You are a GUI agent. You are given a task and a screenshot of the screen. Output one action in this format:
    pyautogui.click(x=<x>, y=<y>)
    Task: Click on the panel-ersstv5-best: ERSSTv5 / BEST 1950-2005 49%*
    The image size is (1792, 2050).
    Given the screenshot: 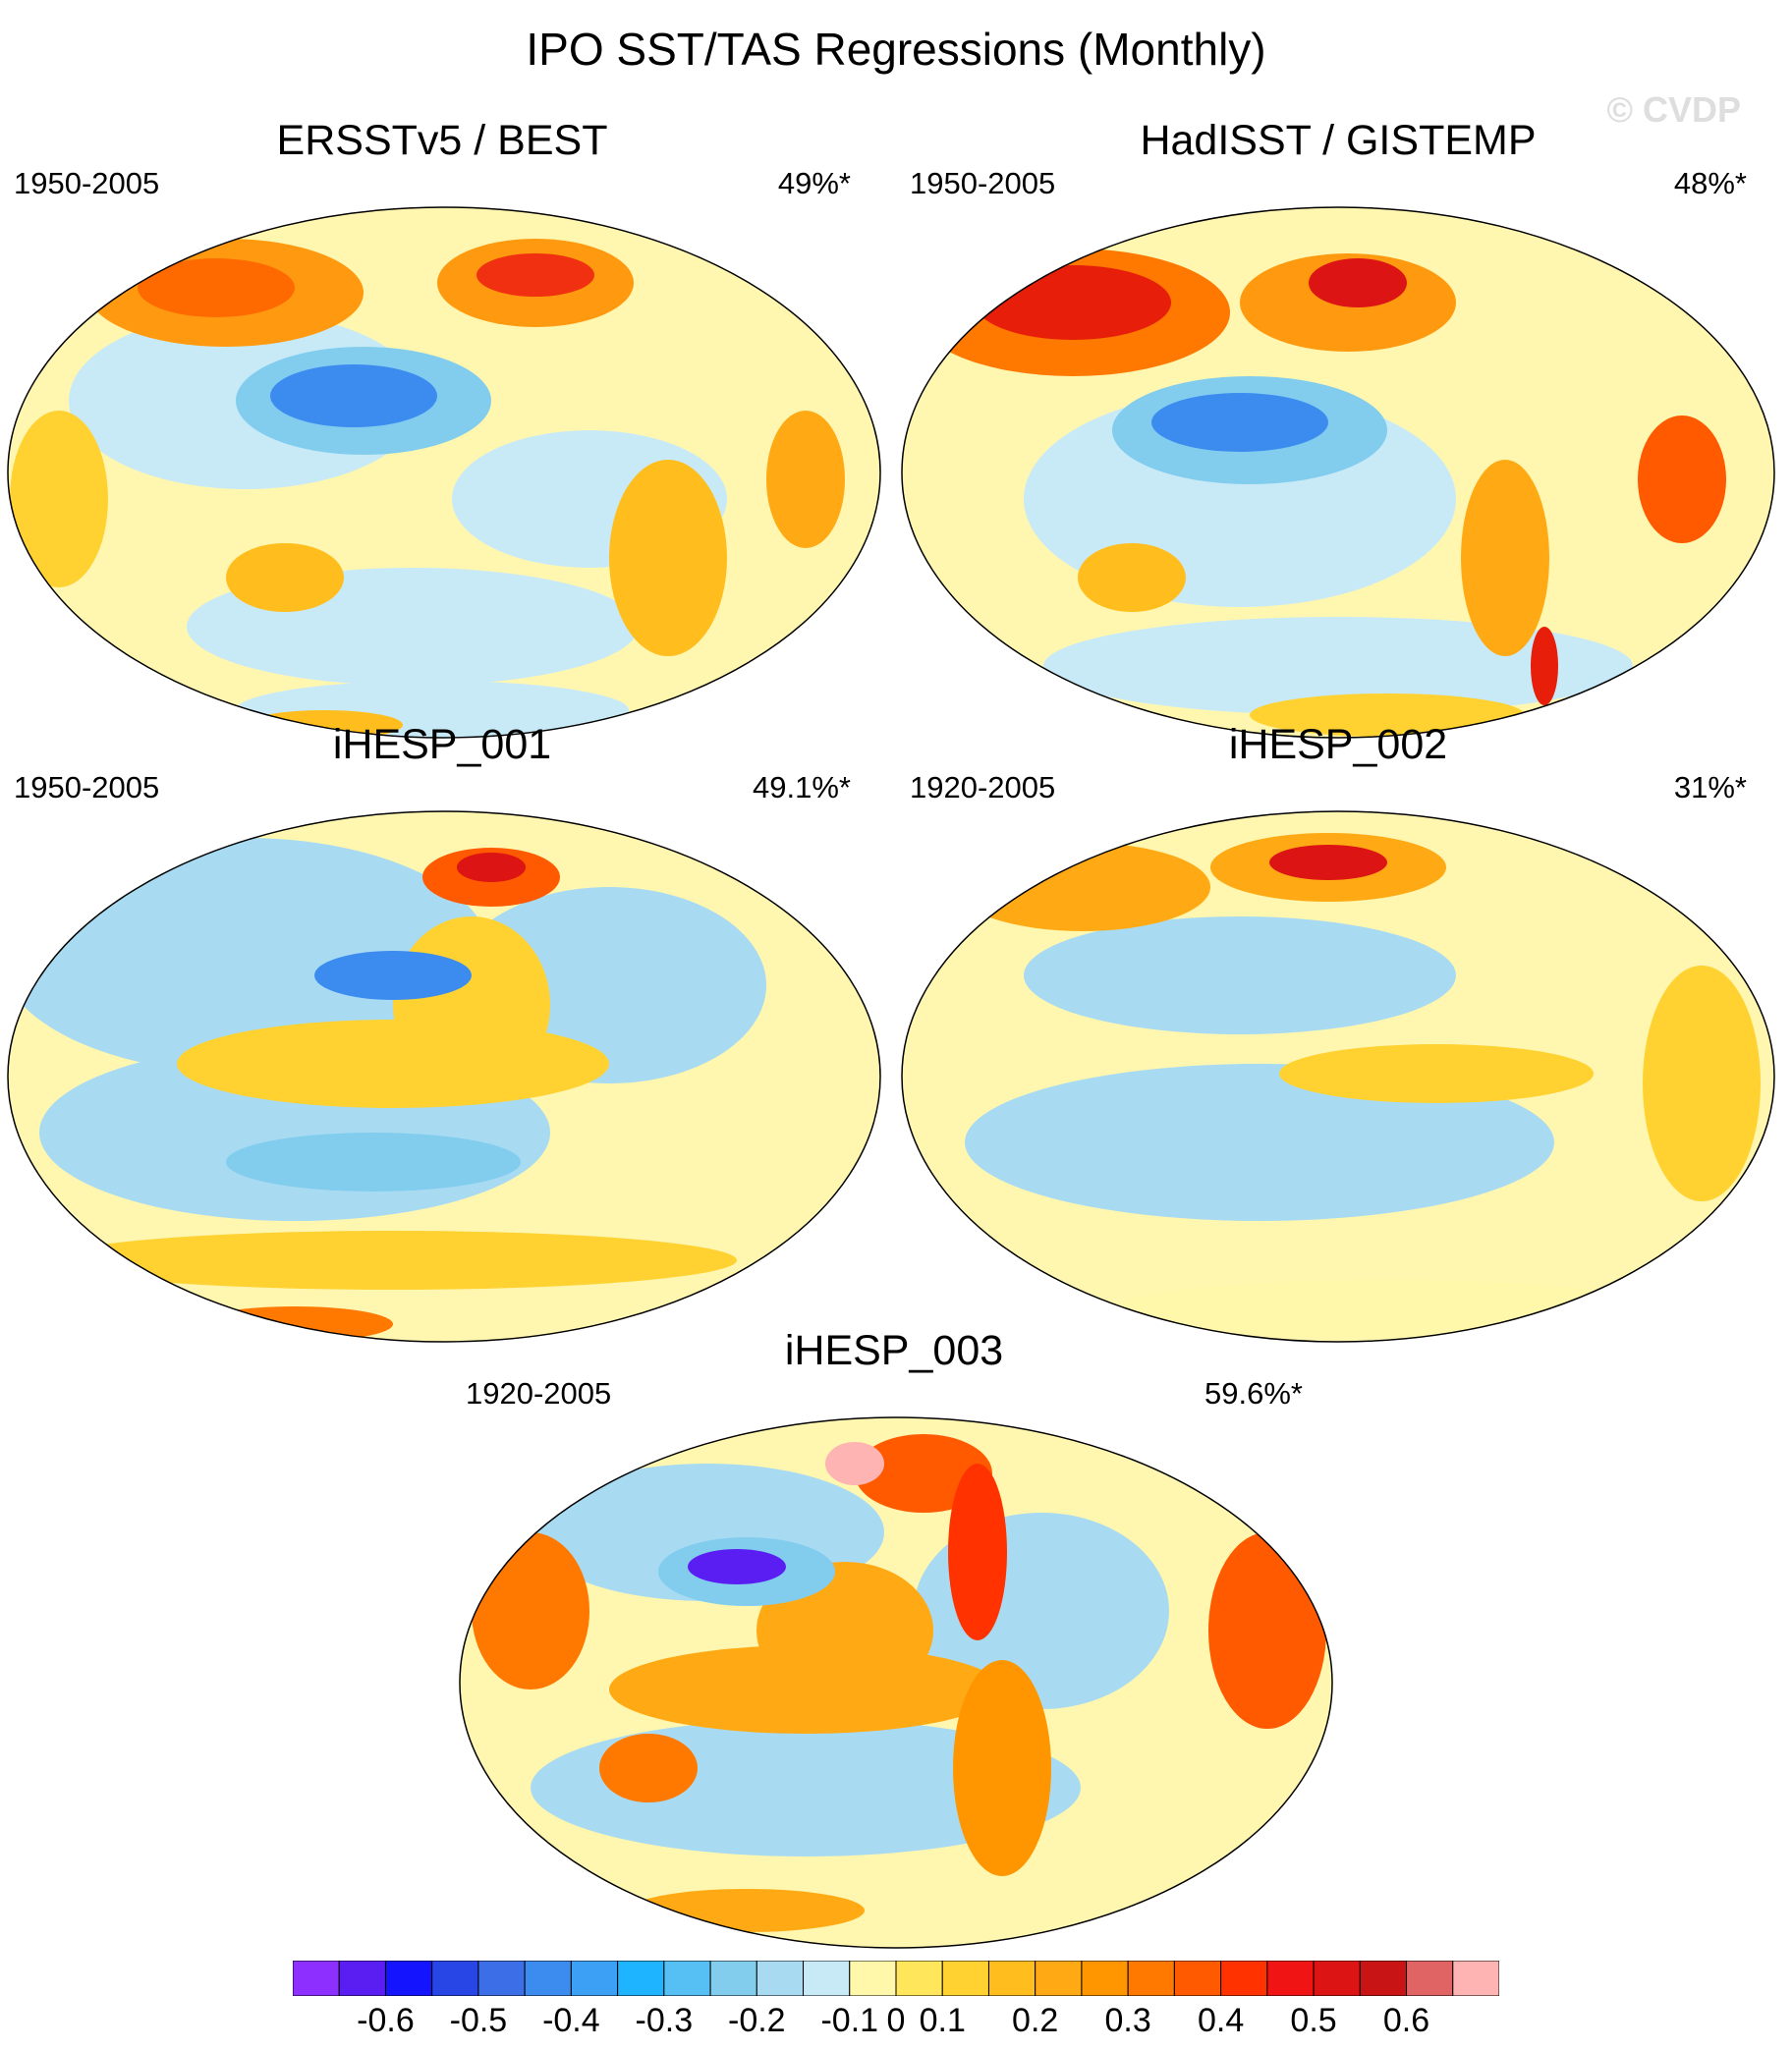 What is the action you would take?
    pyautogui.click(x=442, y=427)
    